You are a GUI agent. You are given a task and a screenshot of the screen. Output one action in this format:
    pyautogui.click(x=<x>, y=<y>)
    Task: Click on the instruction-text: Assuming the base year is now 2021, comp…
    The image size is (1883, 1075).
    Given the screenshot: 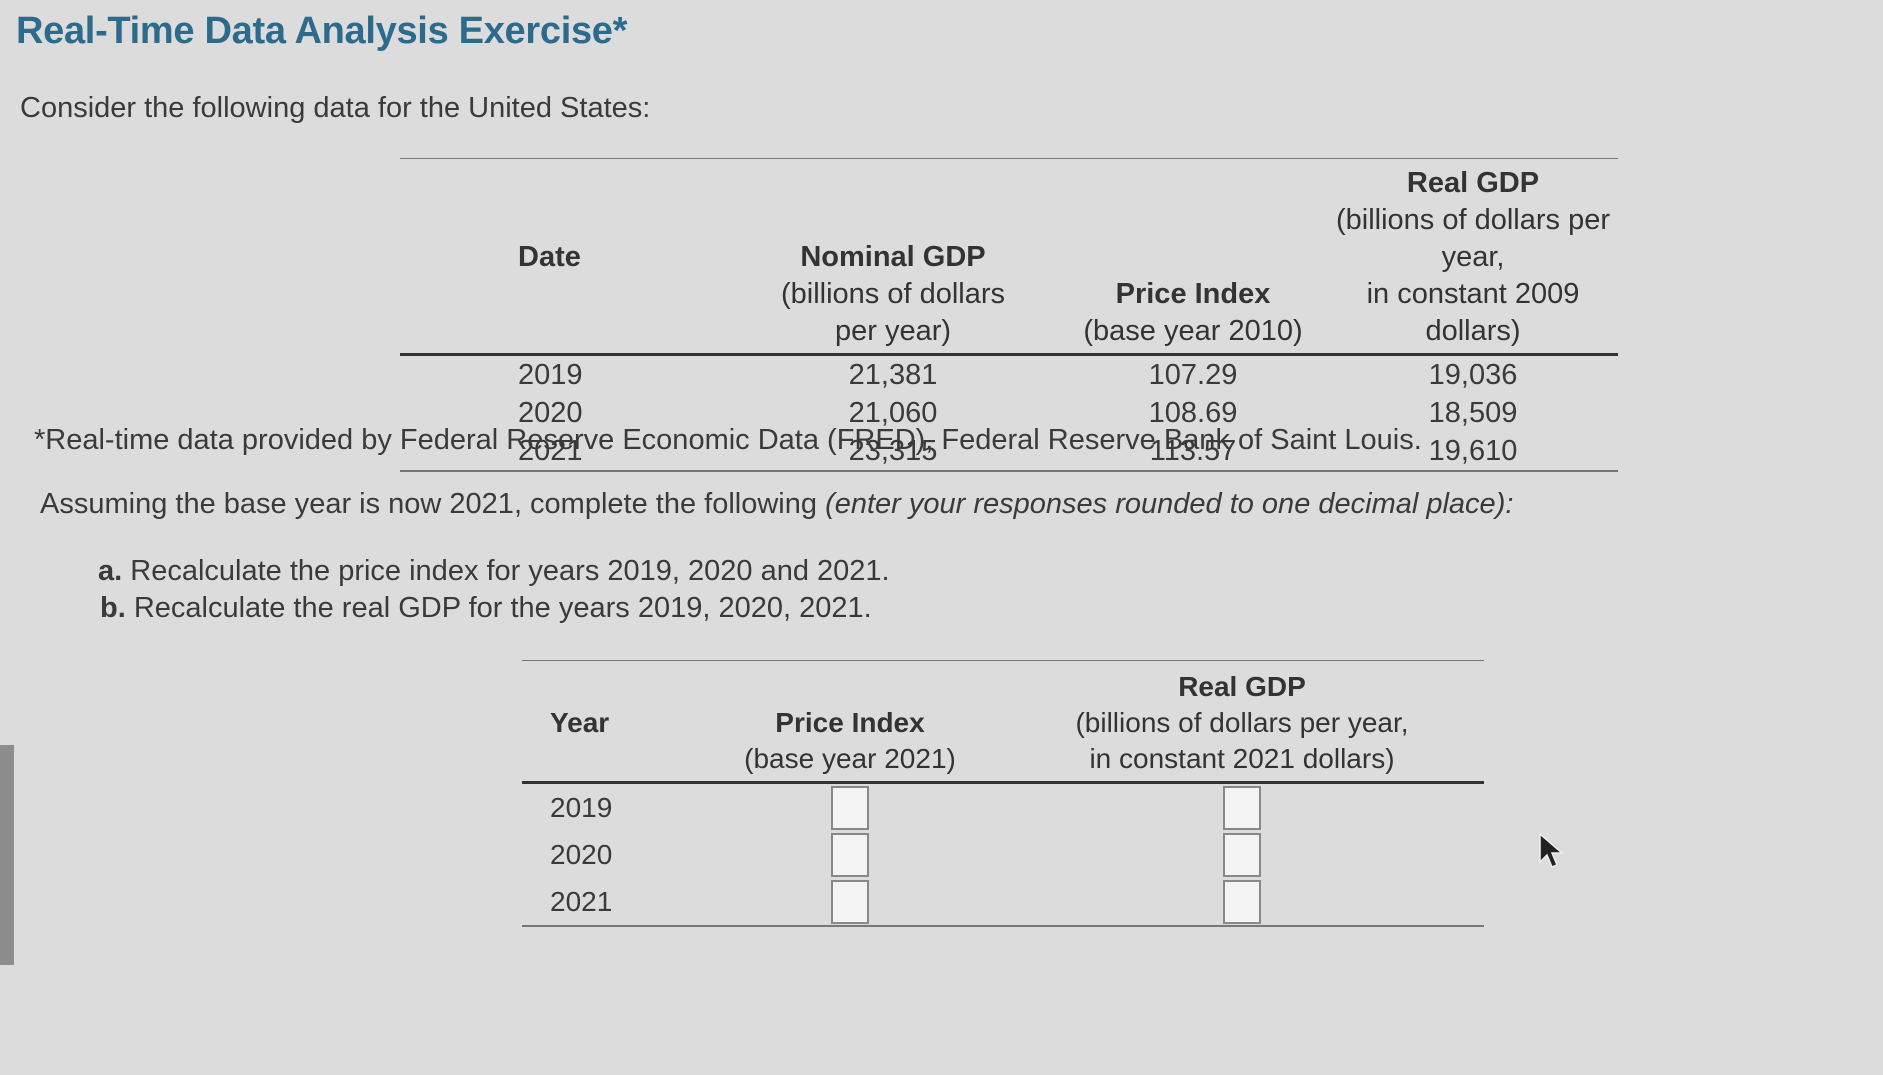 What is the action you would take?
    pyautogui.click(x=777, y=504)
    